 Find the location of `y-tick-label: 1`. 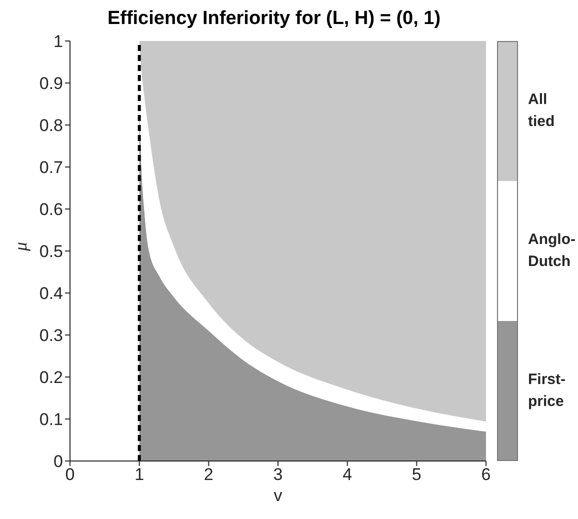

y-tick-label: 1 is located at coordinates (58, 42).